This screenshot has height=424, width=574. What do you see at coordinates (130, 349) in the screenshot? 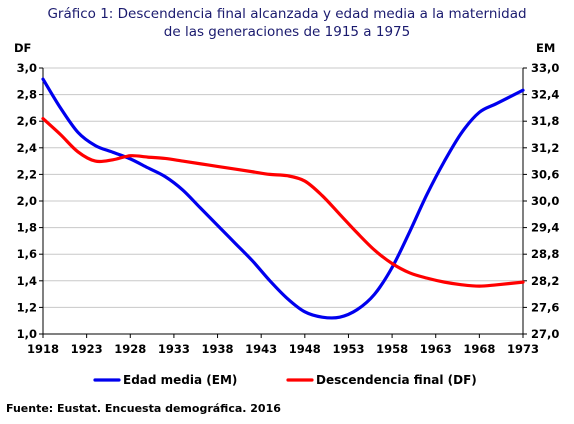
I see `x-tick-label: 1928` at bounding box center [130, 349].